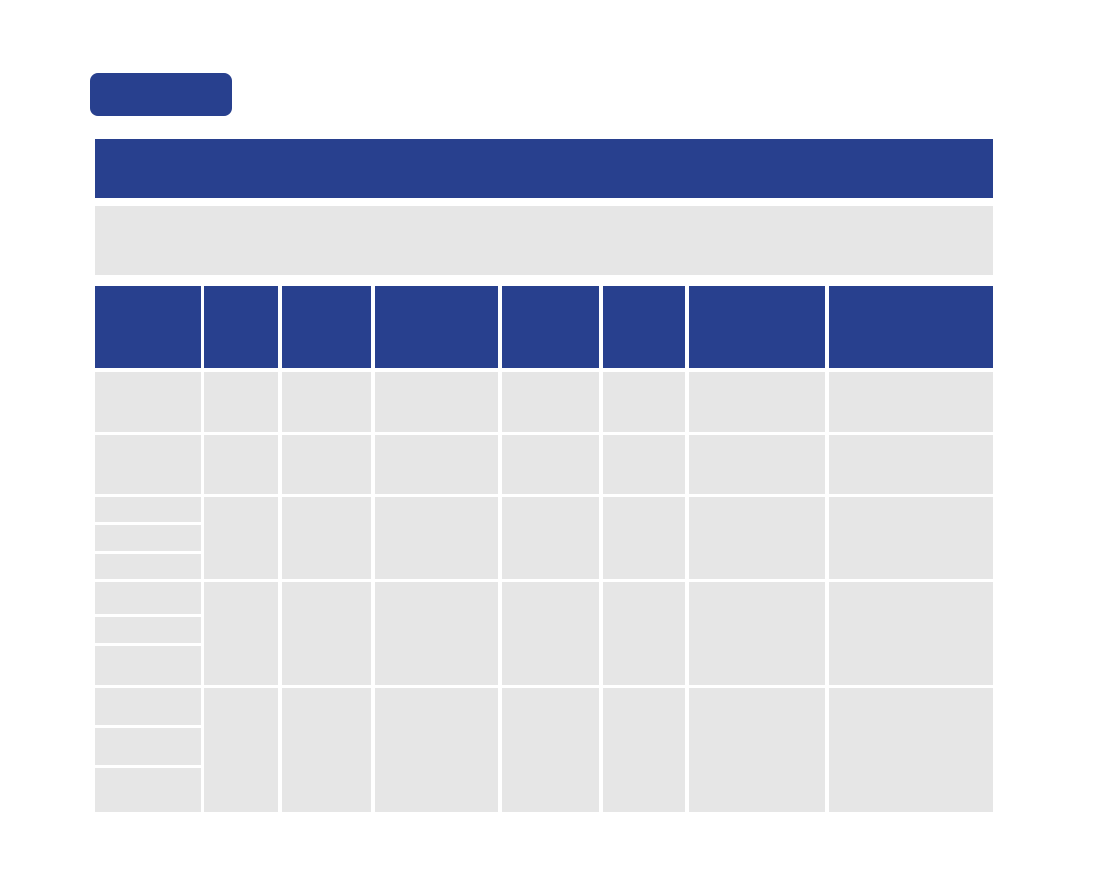 The height and width of the screenshot is (883, 1103). What do you see at coordinates (544, 168) in the screenshot?
I see `title-bar` at bounding box center [544, 168].